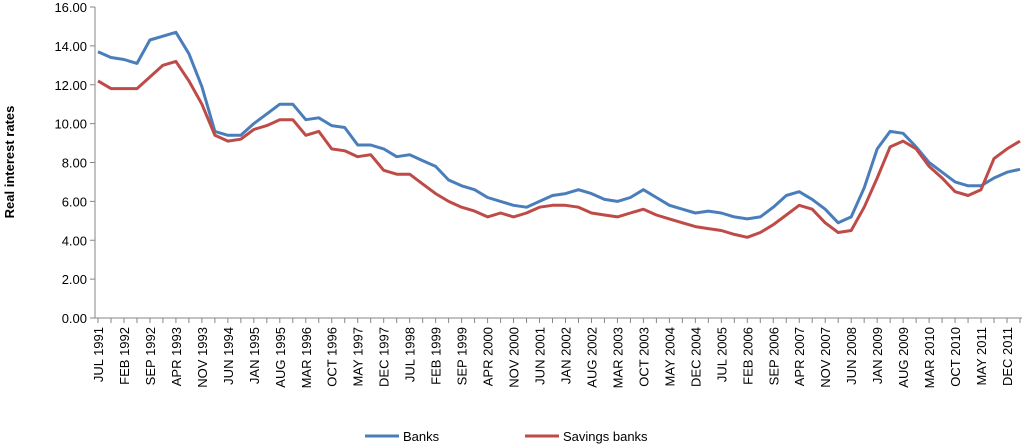  What do you see at coordinates (462, 356) in the screenshot?
I see `x-tick-label: SEP 1999` at bounding box center [462, 356].